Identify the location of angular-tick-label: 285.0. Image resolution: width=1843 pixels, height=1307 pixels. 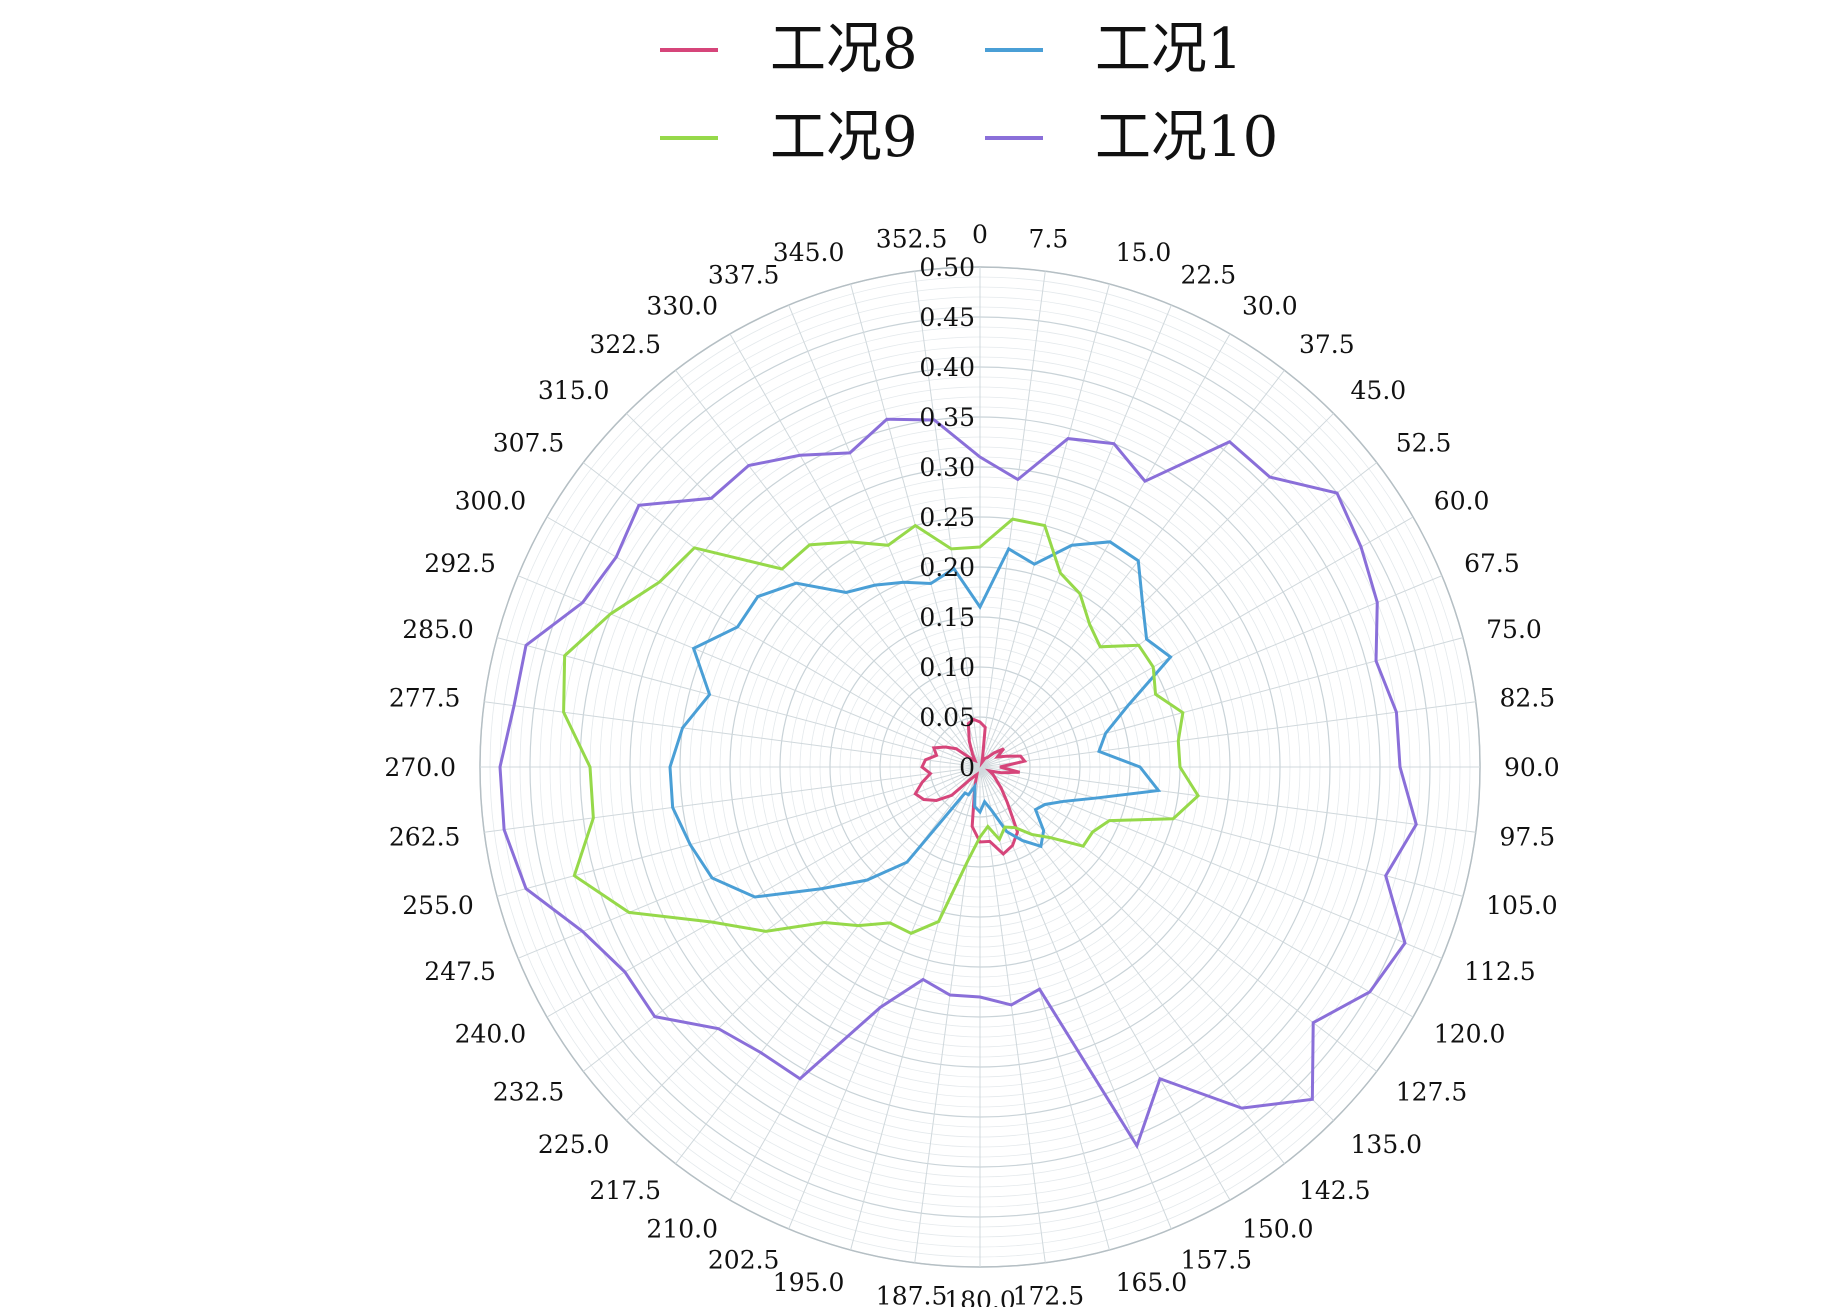
(438, 629).